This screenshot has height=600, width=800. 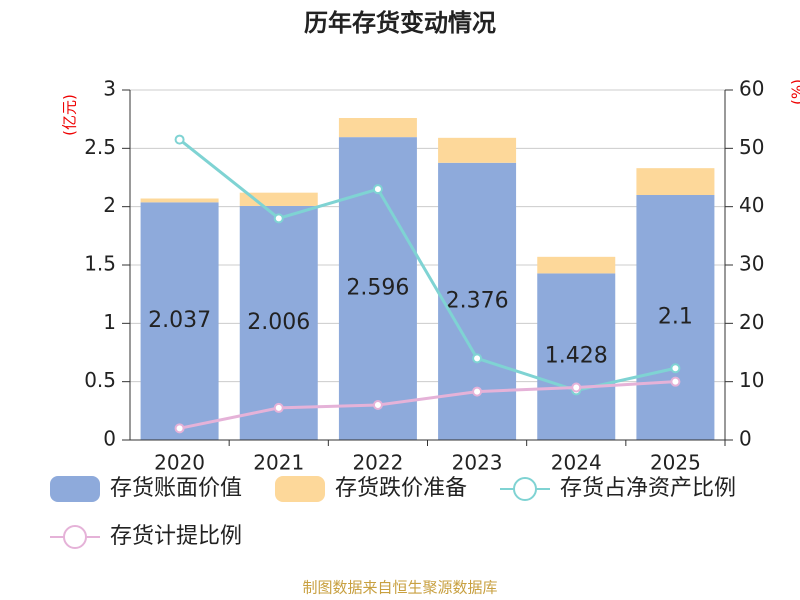 I want to click on value-label: 1.428, so click(x=576, y=356).